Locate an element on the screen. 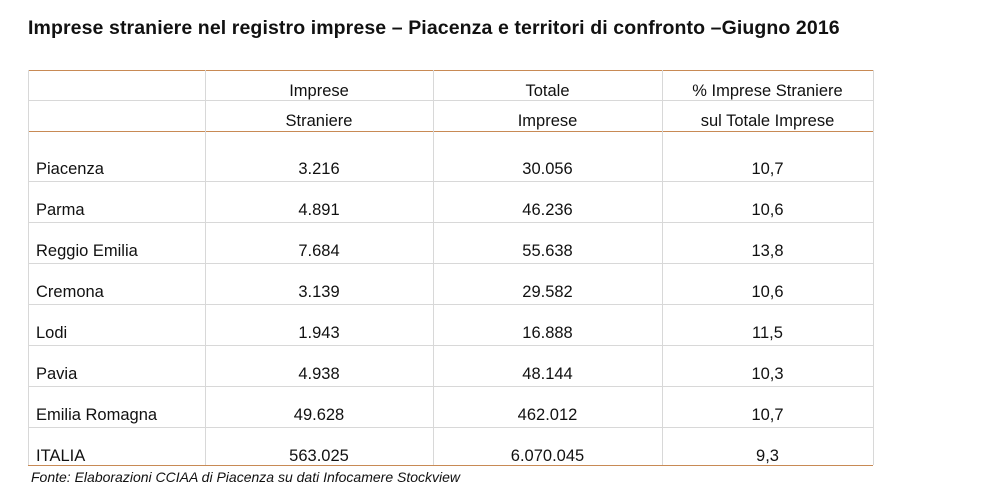 The image size is (994, 496). row-territory: Pavia is located at coordinates (57, 374).